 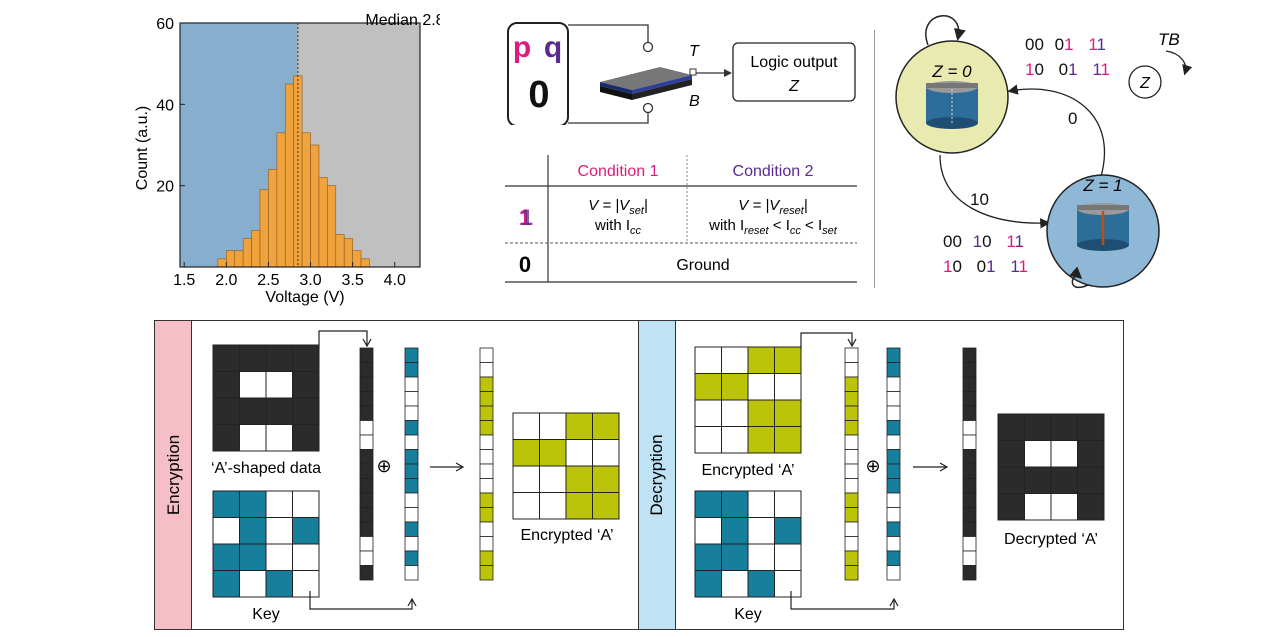 I want to click on enc-result-vector, so click(x=486, y=464).